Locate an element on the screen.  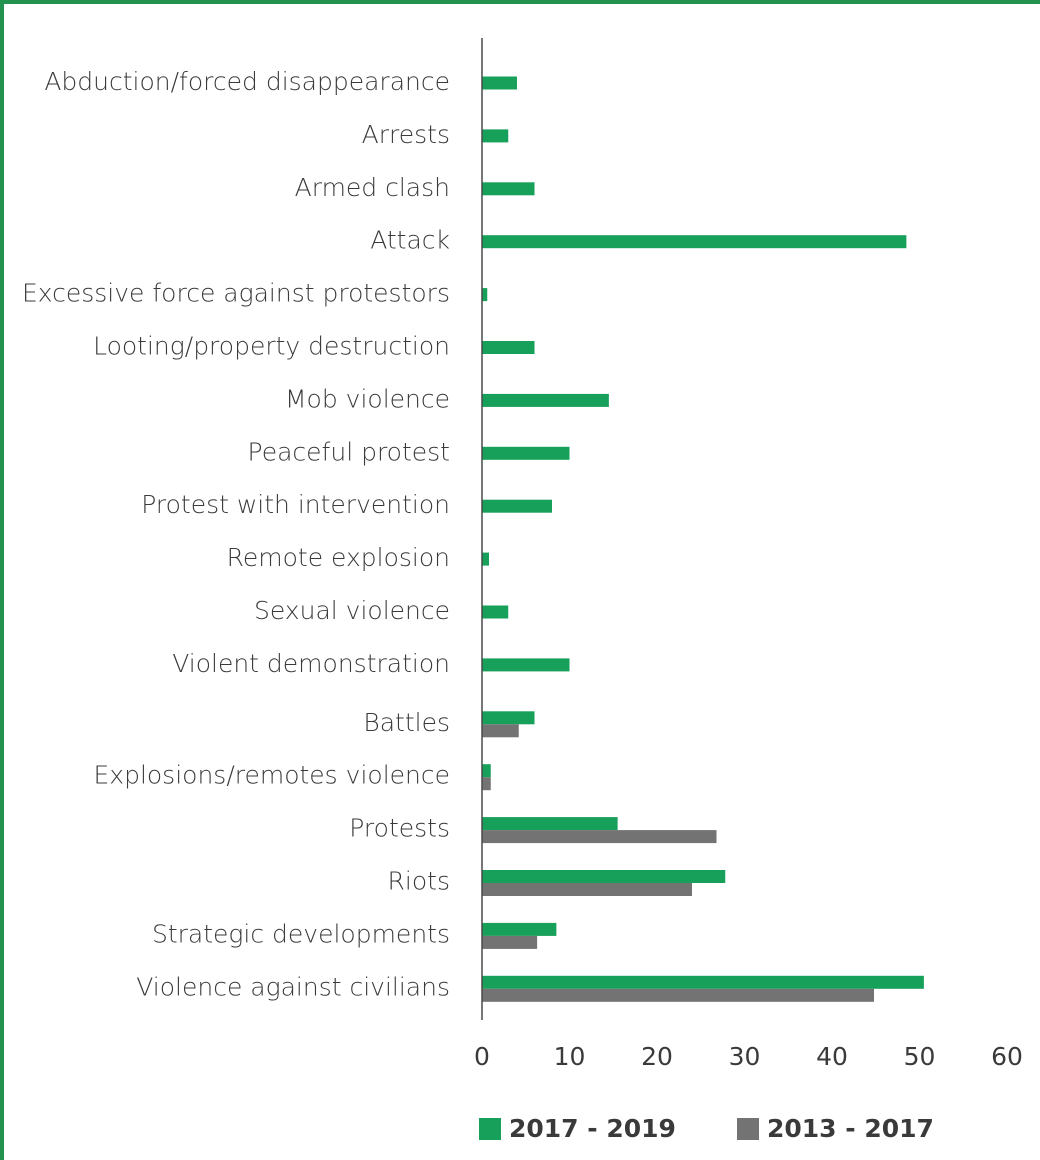
bar-2017-2019-battles is located at coordinates (508, 718).